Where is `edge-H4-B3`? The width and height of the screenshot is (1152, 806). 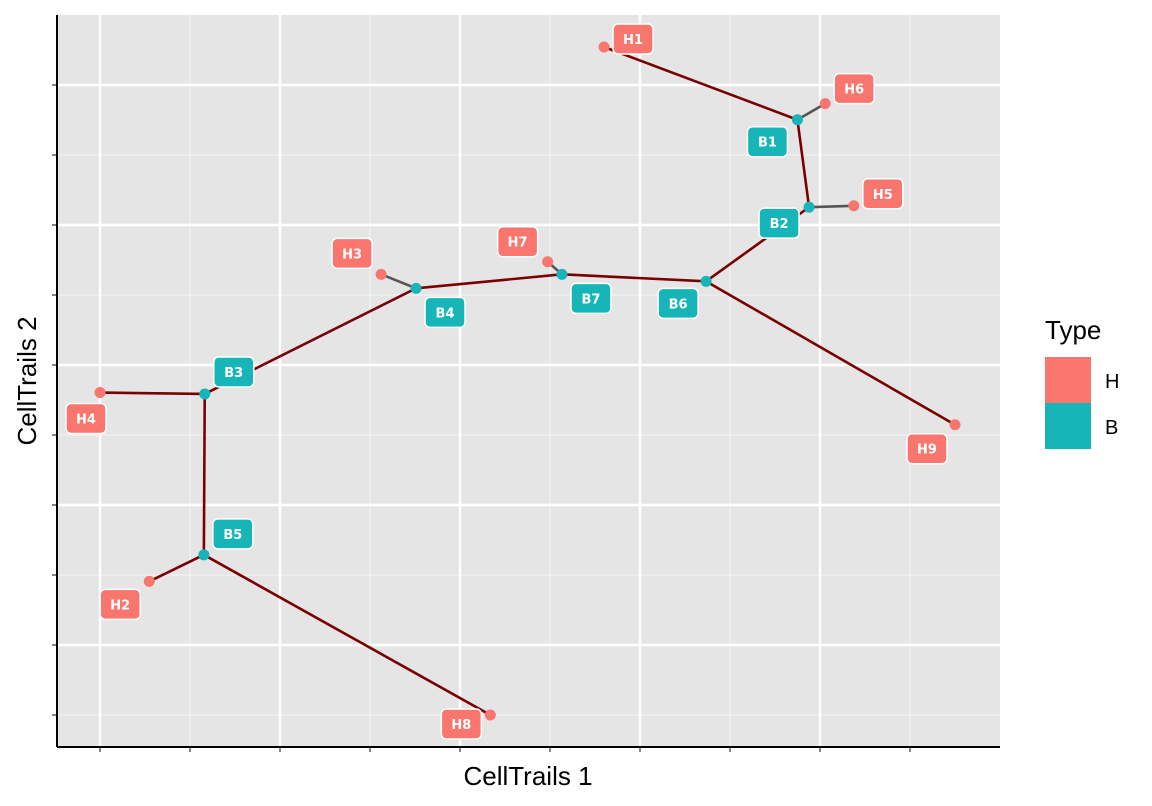 edge-H4-B3 is located at coordinates (152, 393).